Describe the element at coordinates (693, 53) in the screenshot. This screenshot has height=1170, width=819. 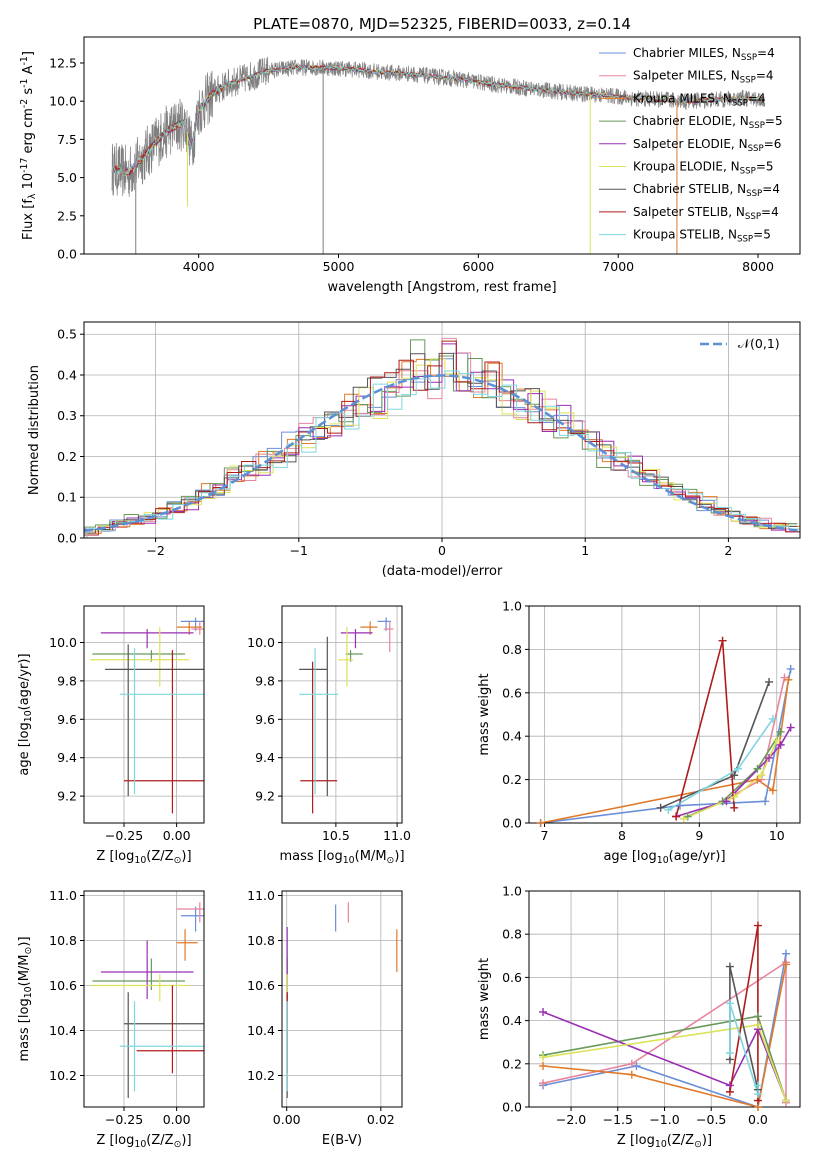
I see `label-fragment: M` at that location.